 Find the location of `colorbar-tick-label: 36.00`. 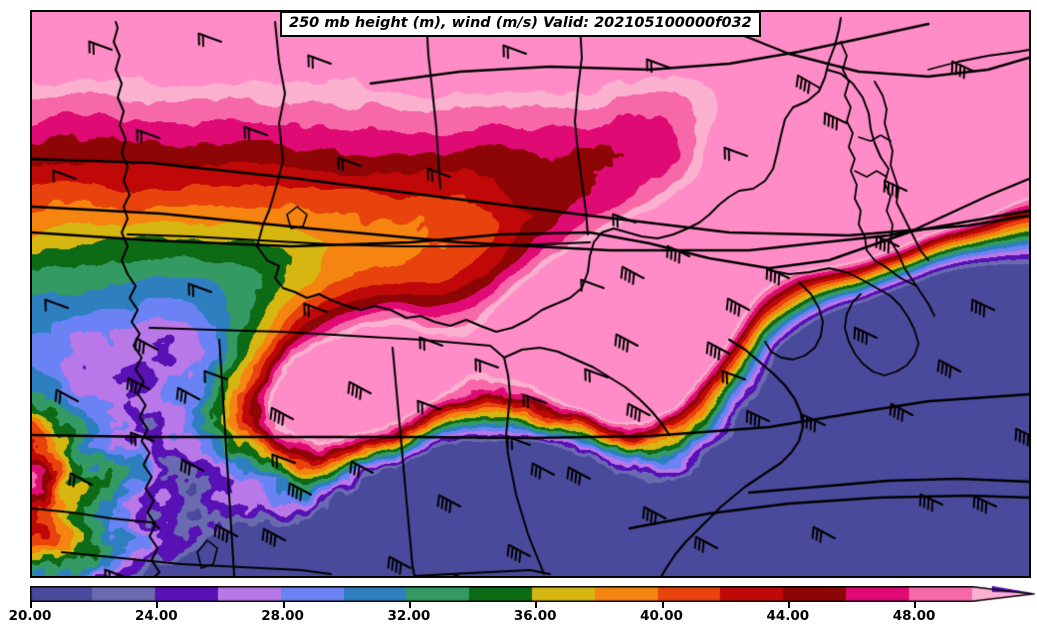

colorbar-tick-label: 36.00 is located at coordinates (535, 616).